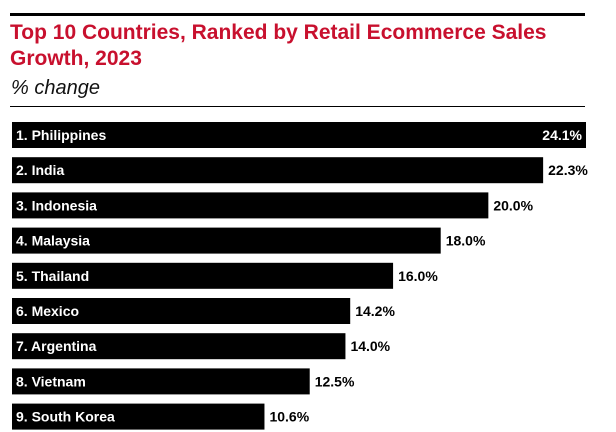 The height and width of the screenshot is (432, 616). I want to click on top-rule, so click(297, 14).